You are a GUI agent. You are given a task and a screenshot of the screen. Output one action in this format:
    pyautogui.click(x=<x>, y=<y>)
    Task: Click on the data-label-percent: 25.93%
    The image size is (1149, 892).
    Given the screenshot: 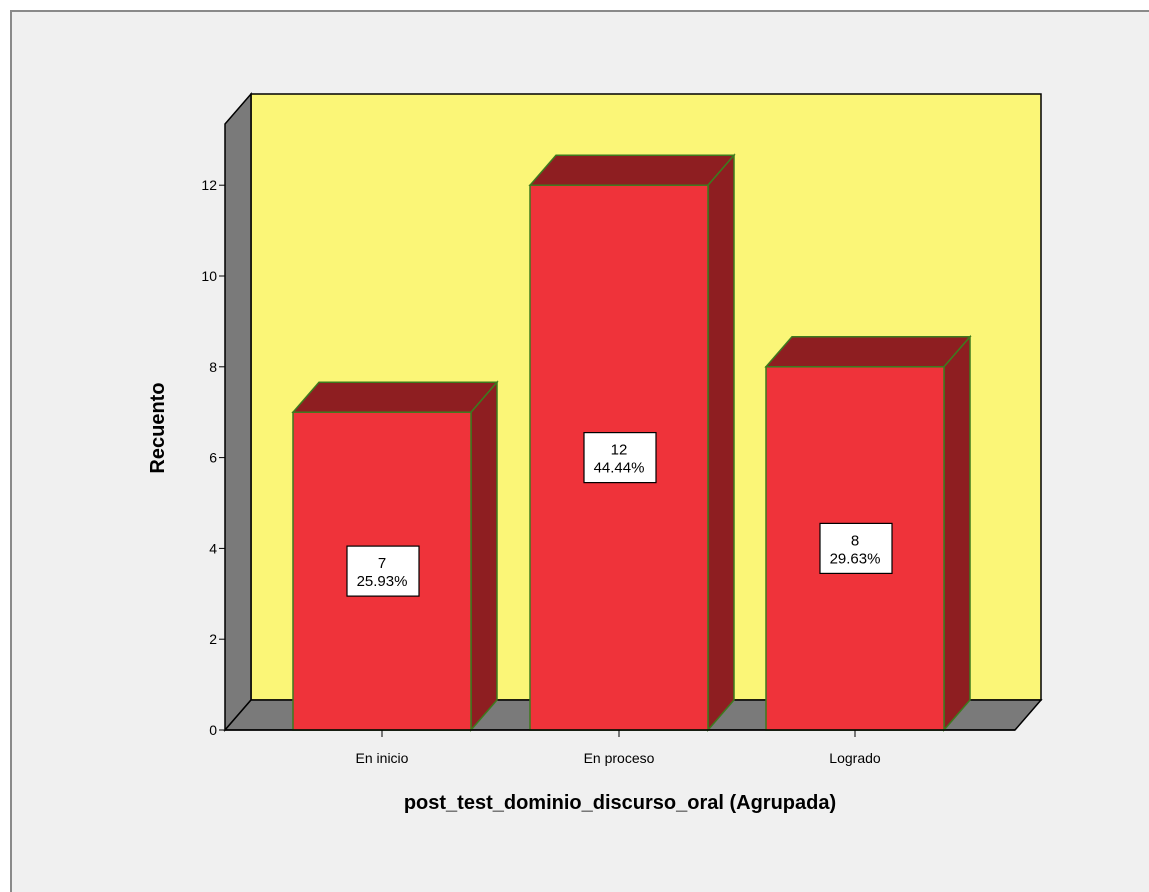 What is the action you would take?
    pyautogui.click(x=382, y=581)
    